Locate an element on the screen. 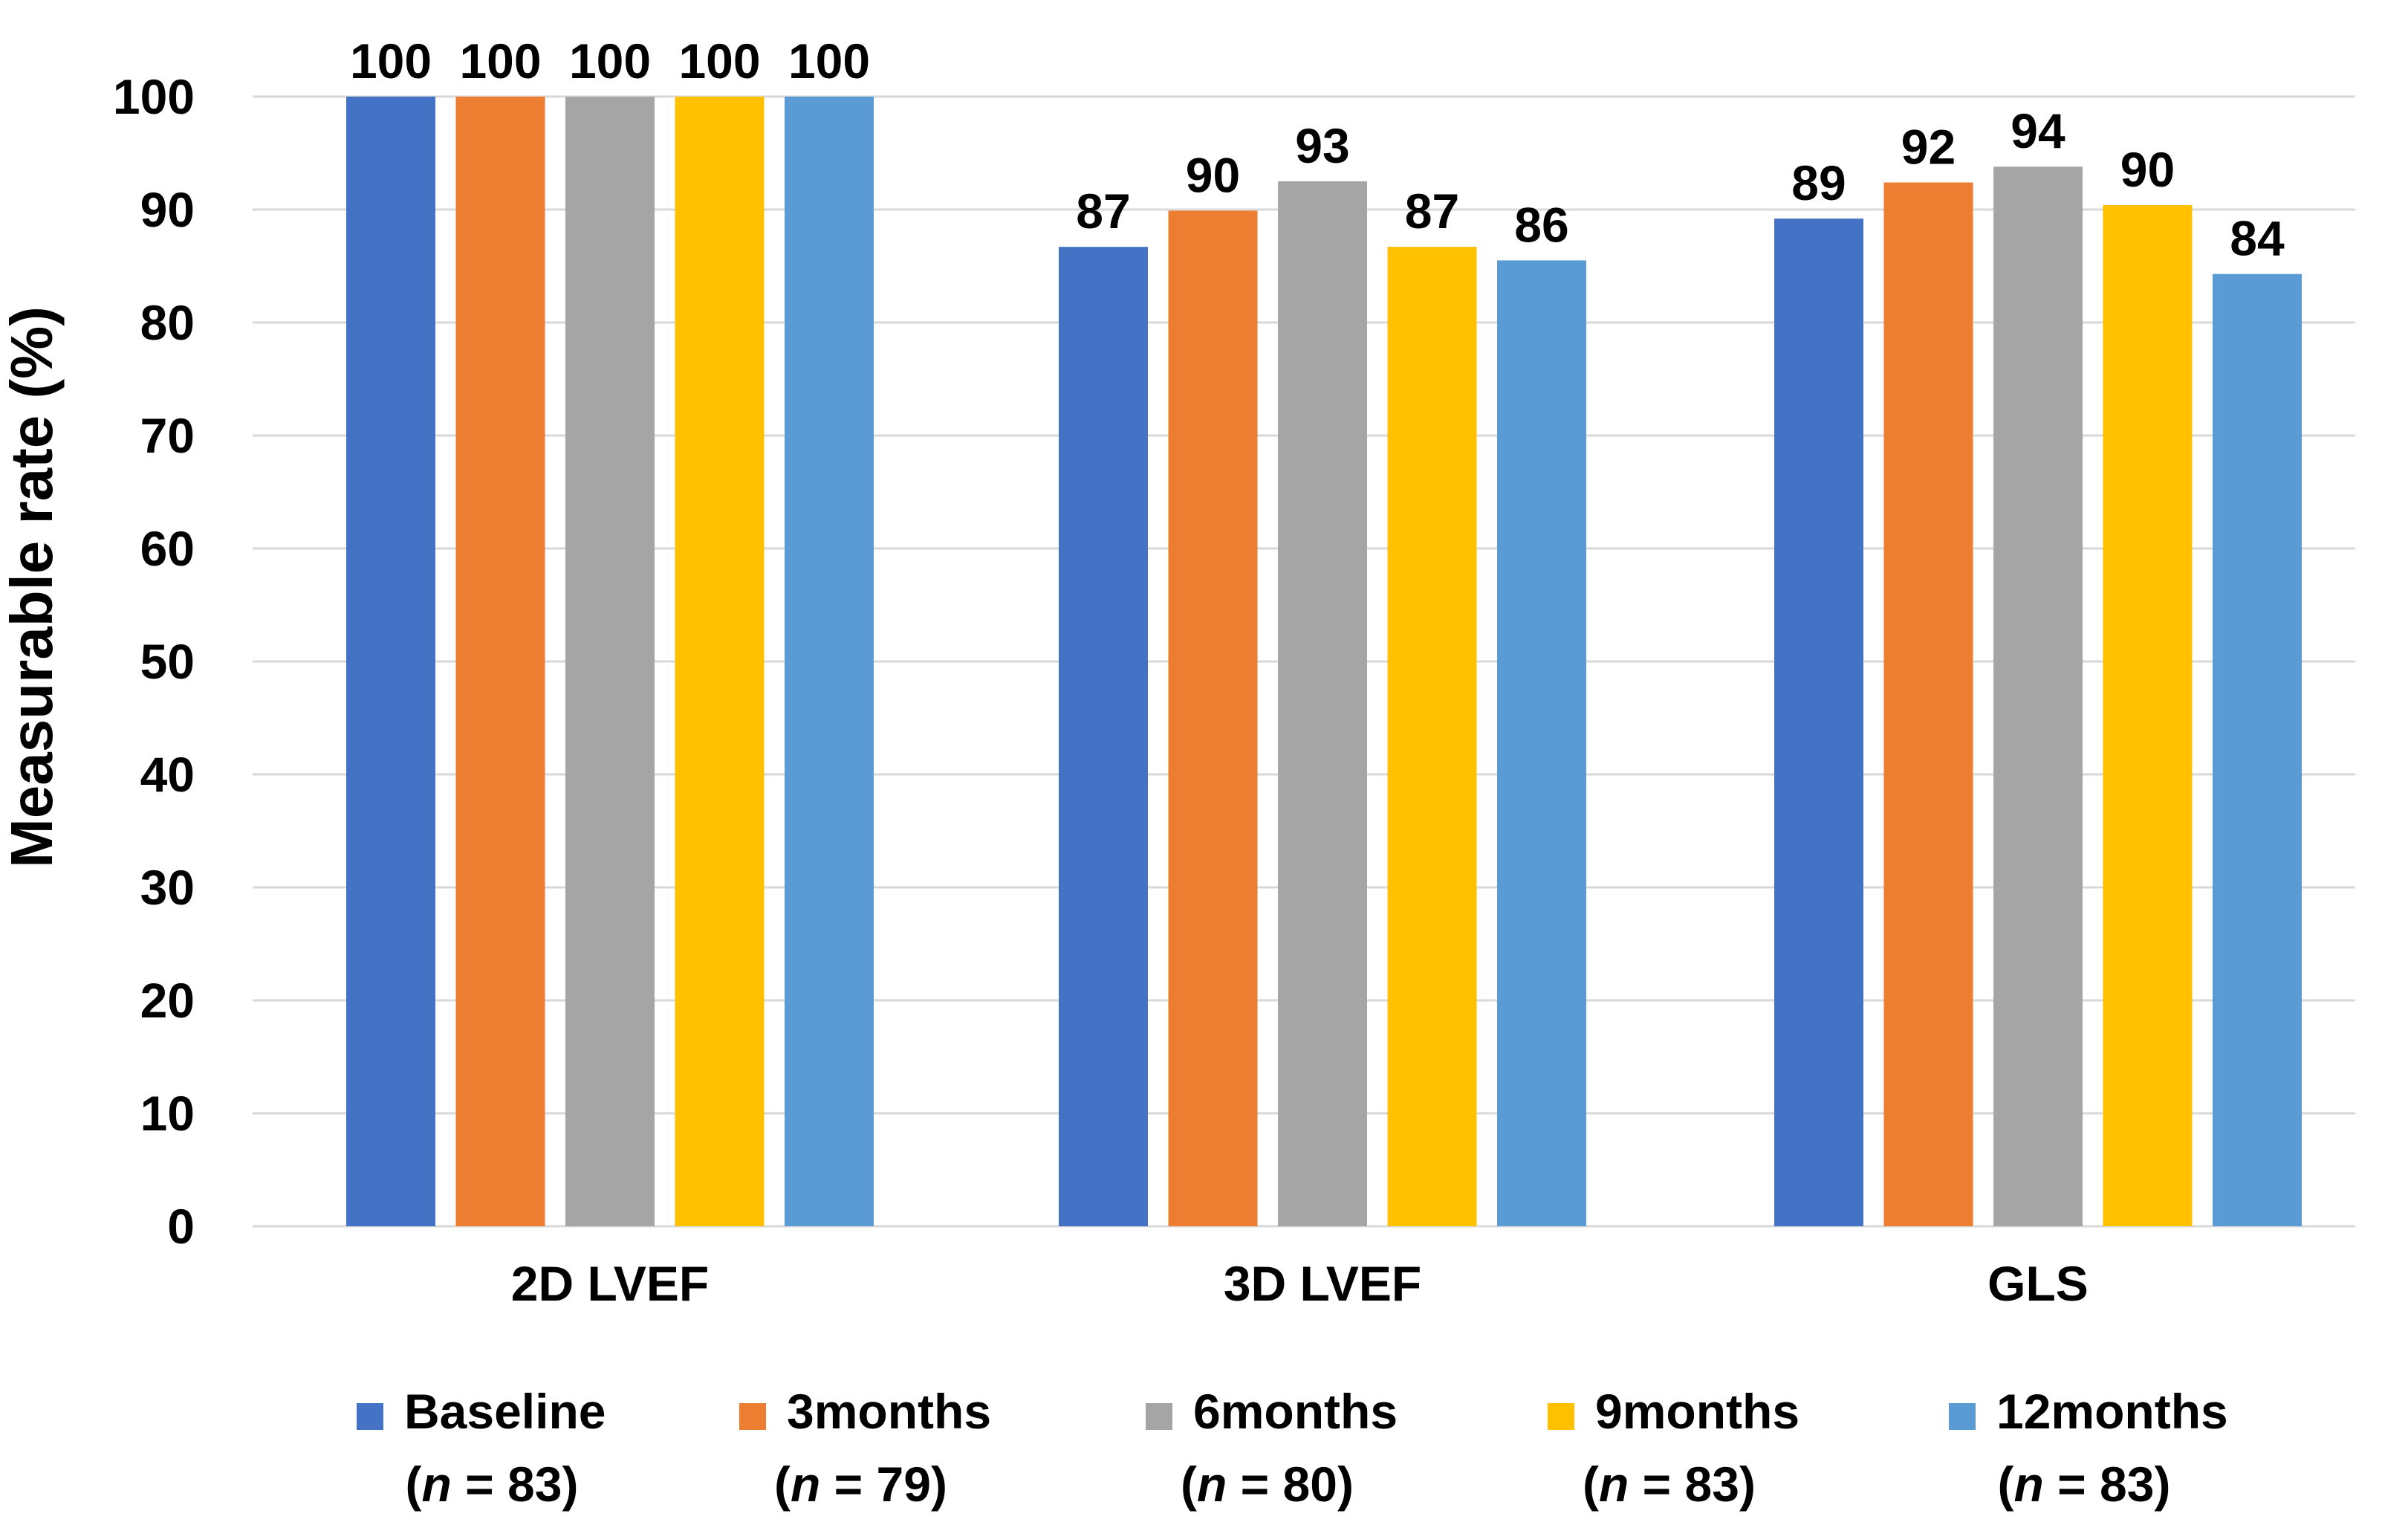 This screenshot has height=1528, width=2408. bar-gls-6months is located at coordinates (2038, 696).